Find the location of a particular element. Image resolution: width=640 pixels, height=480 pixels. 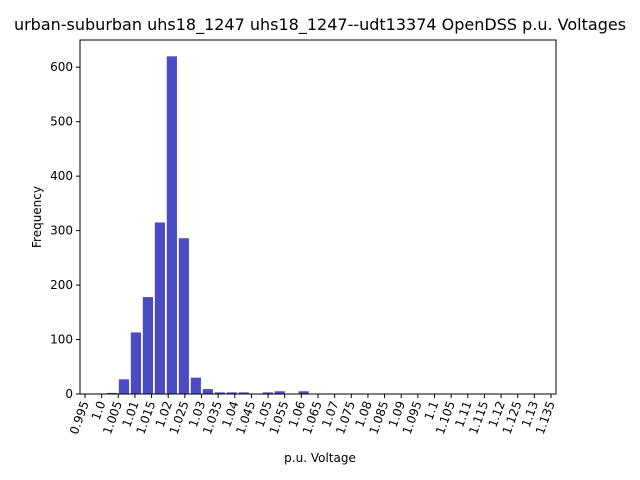

x-axis-label: p.u. Voltage is located at coordinates (320, 458).